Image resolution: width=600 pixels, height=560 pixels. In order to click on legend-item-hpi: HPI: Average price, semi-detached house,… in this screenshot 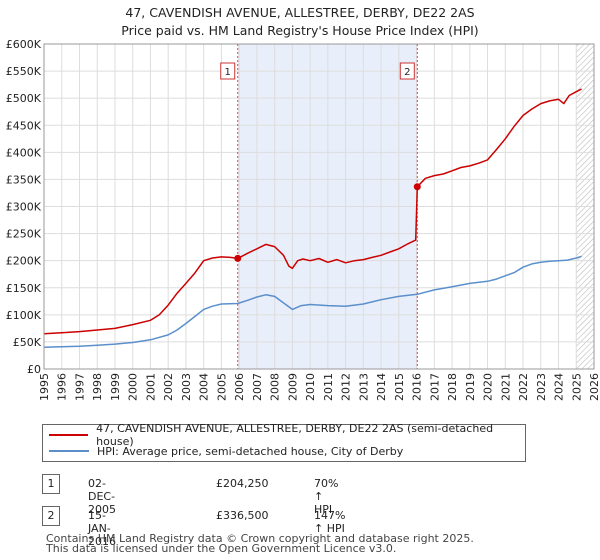, I will do `click(226, 451)`.